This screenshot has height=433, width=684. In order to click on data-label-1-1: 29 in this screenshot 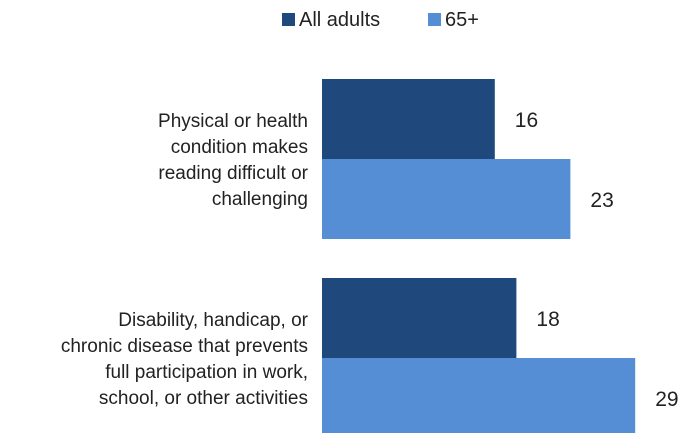, I will do `click(666, 399)`.